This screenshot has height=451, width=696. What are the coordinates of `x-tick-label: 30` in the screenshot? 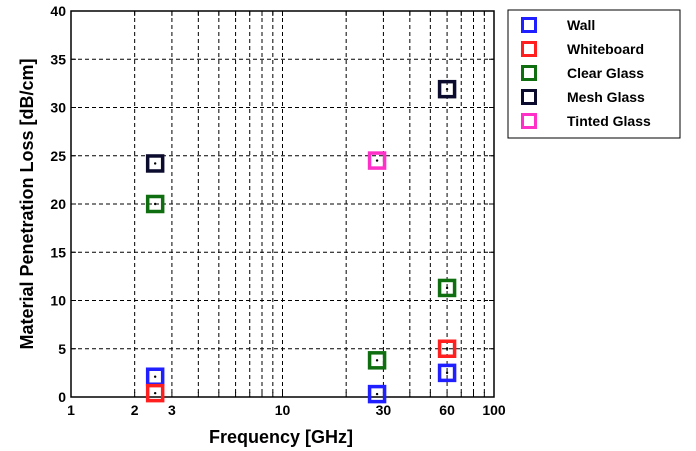 It's located at (384, 410).